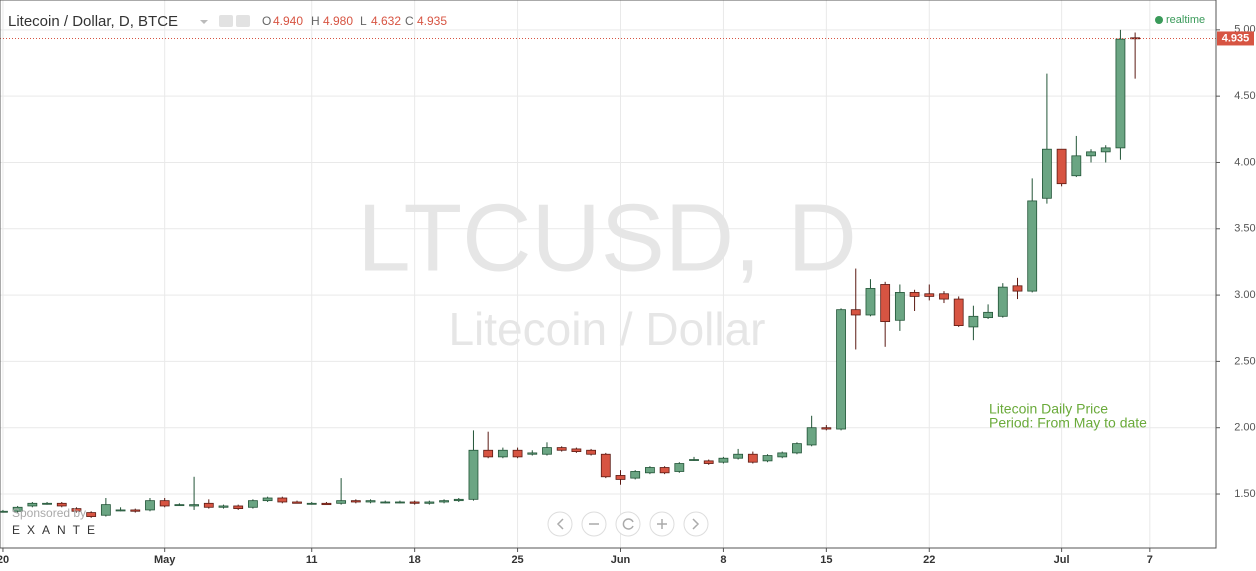 This screenshot has width=1256, height=571. Describe the element at coordinates (409, 21) in the screenshot. I see `ohlc-key: C` at that location.